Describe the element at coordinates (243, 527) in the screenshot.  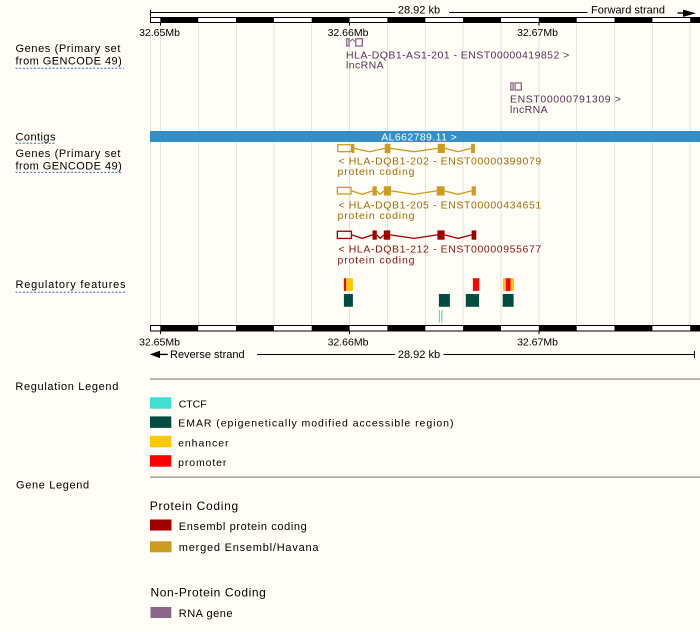
I see `svg-text: Ensembl protein coding` at that location.